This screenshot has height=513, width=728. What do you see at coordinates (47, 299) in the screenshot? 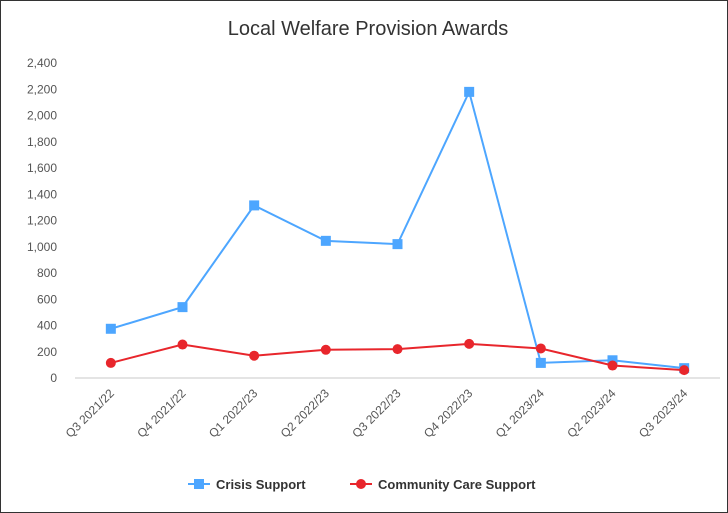
I see `y-tick-label: 600` at bounding box center [47, 299].